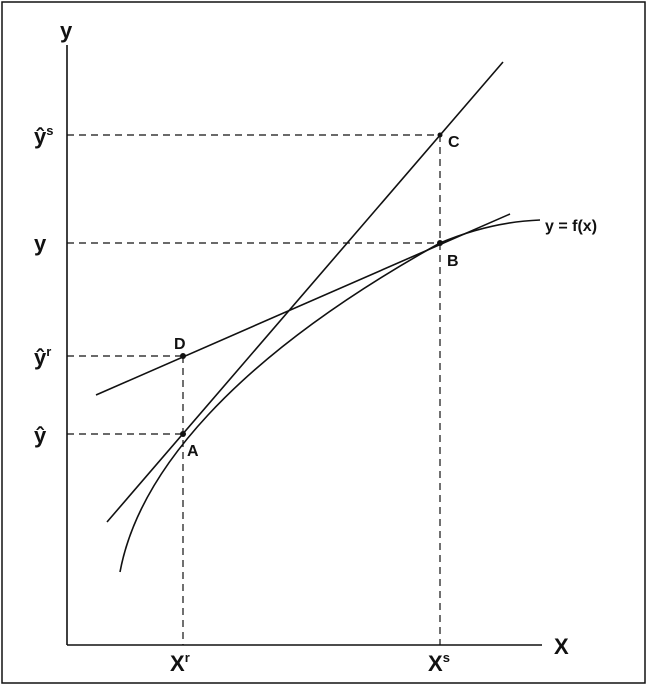 This screenshot has width=647, height=685. I want to click on y-tick-label: ŷs, so click(43, 136).